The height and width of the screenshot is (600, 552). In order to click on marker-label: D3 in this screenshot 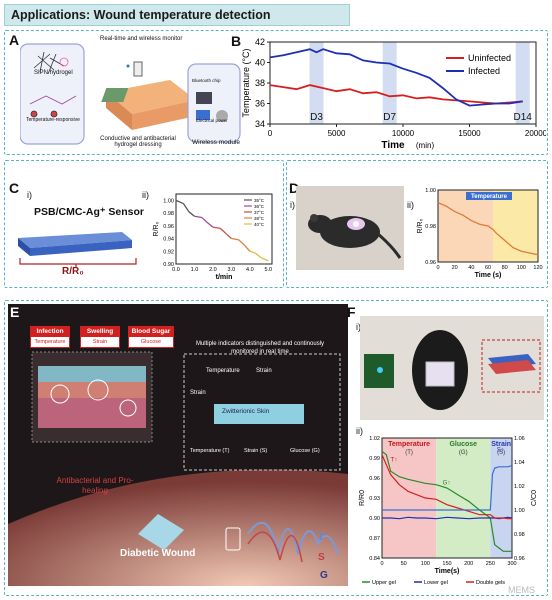, I will do `click(316, 117)`.